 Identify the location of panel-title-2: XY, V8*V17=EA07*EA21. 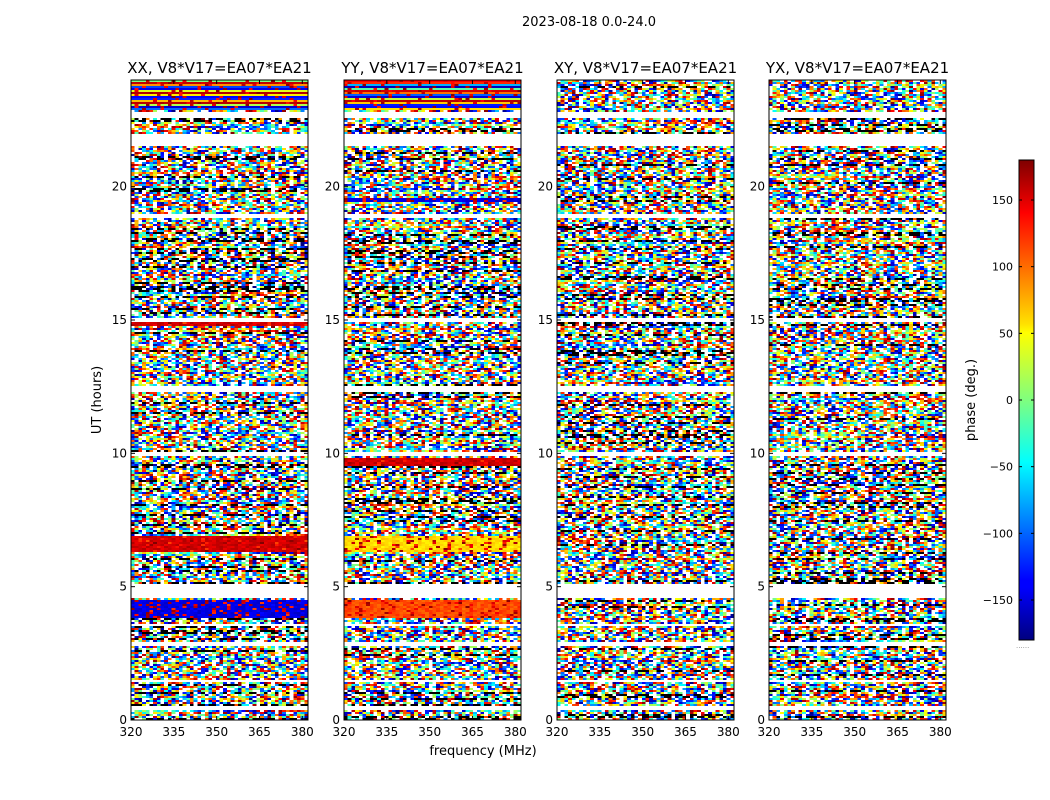
(645, 68).